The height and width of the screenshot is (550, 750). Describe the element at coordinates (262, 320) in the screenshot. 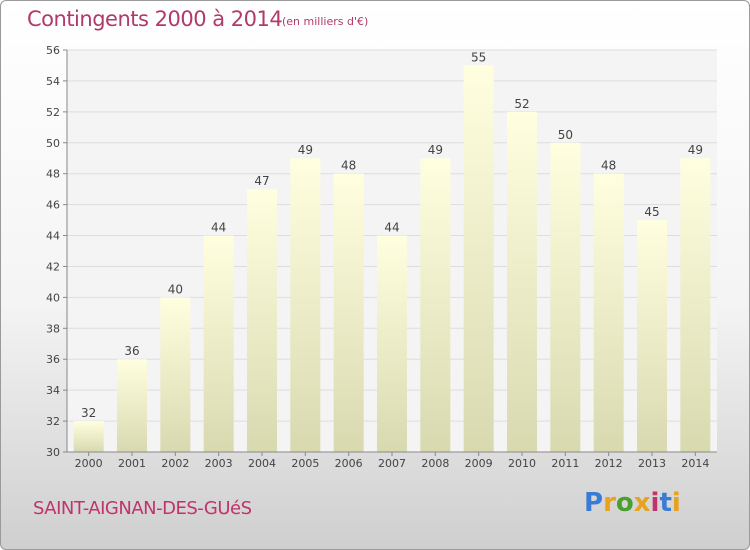

I see `bar-2004` at that location.